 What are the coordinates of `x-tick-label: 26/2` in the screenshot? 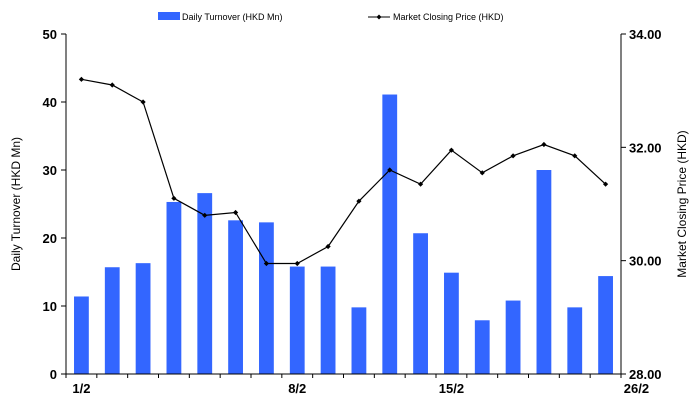 It's located at (636, 388).